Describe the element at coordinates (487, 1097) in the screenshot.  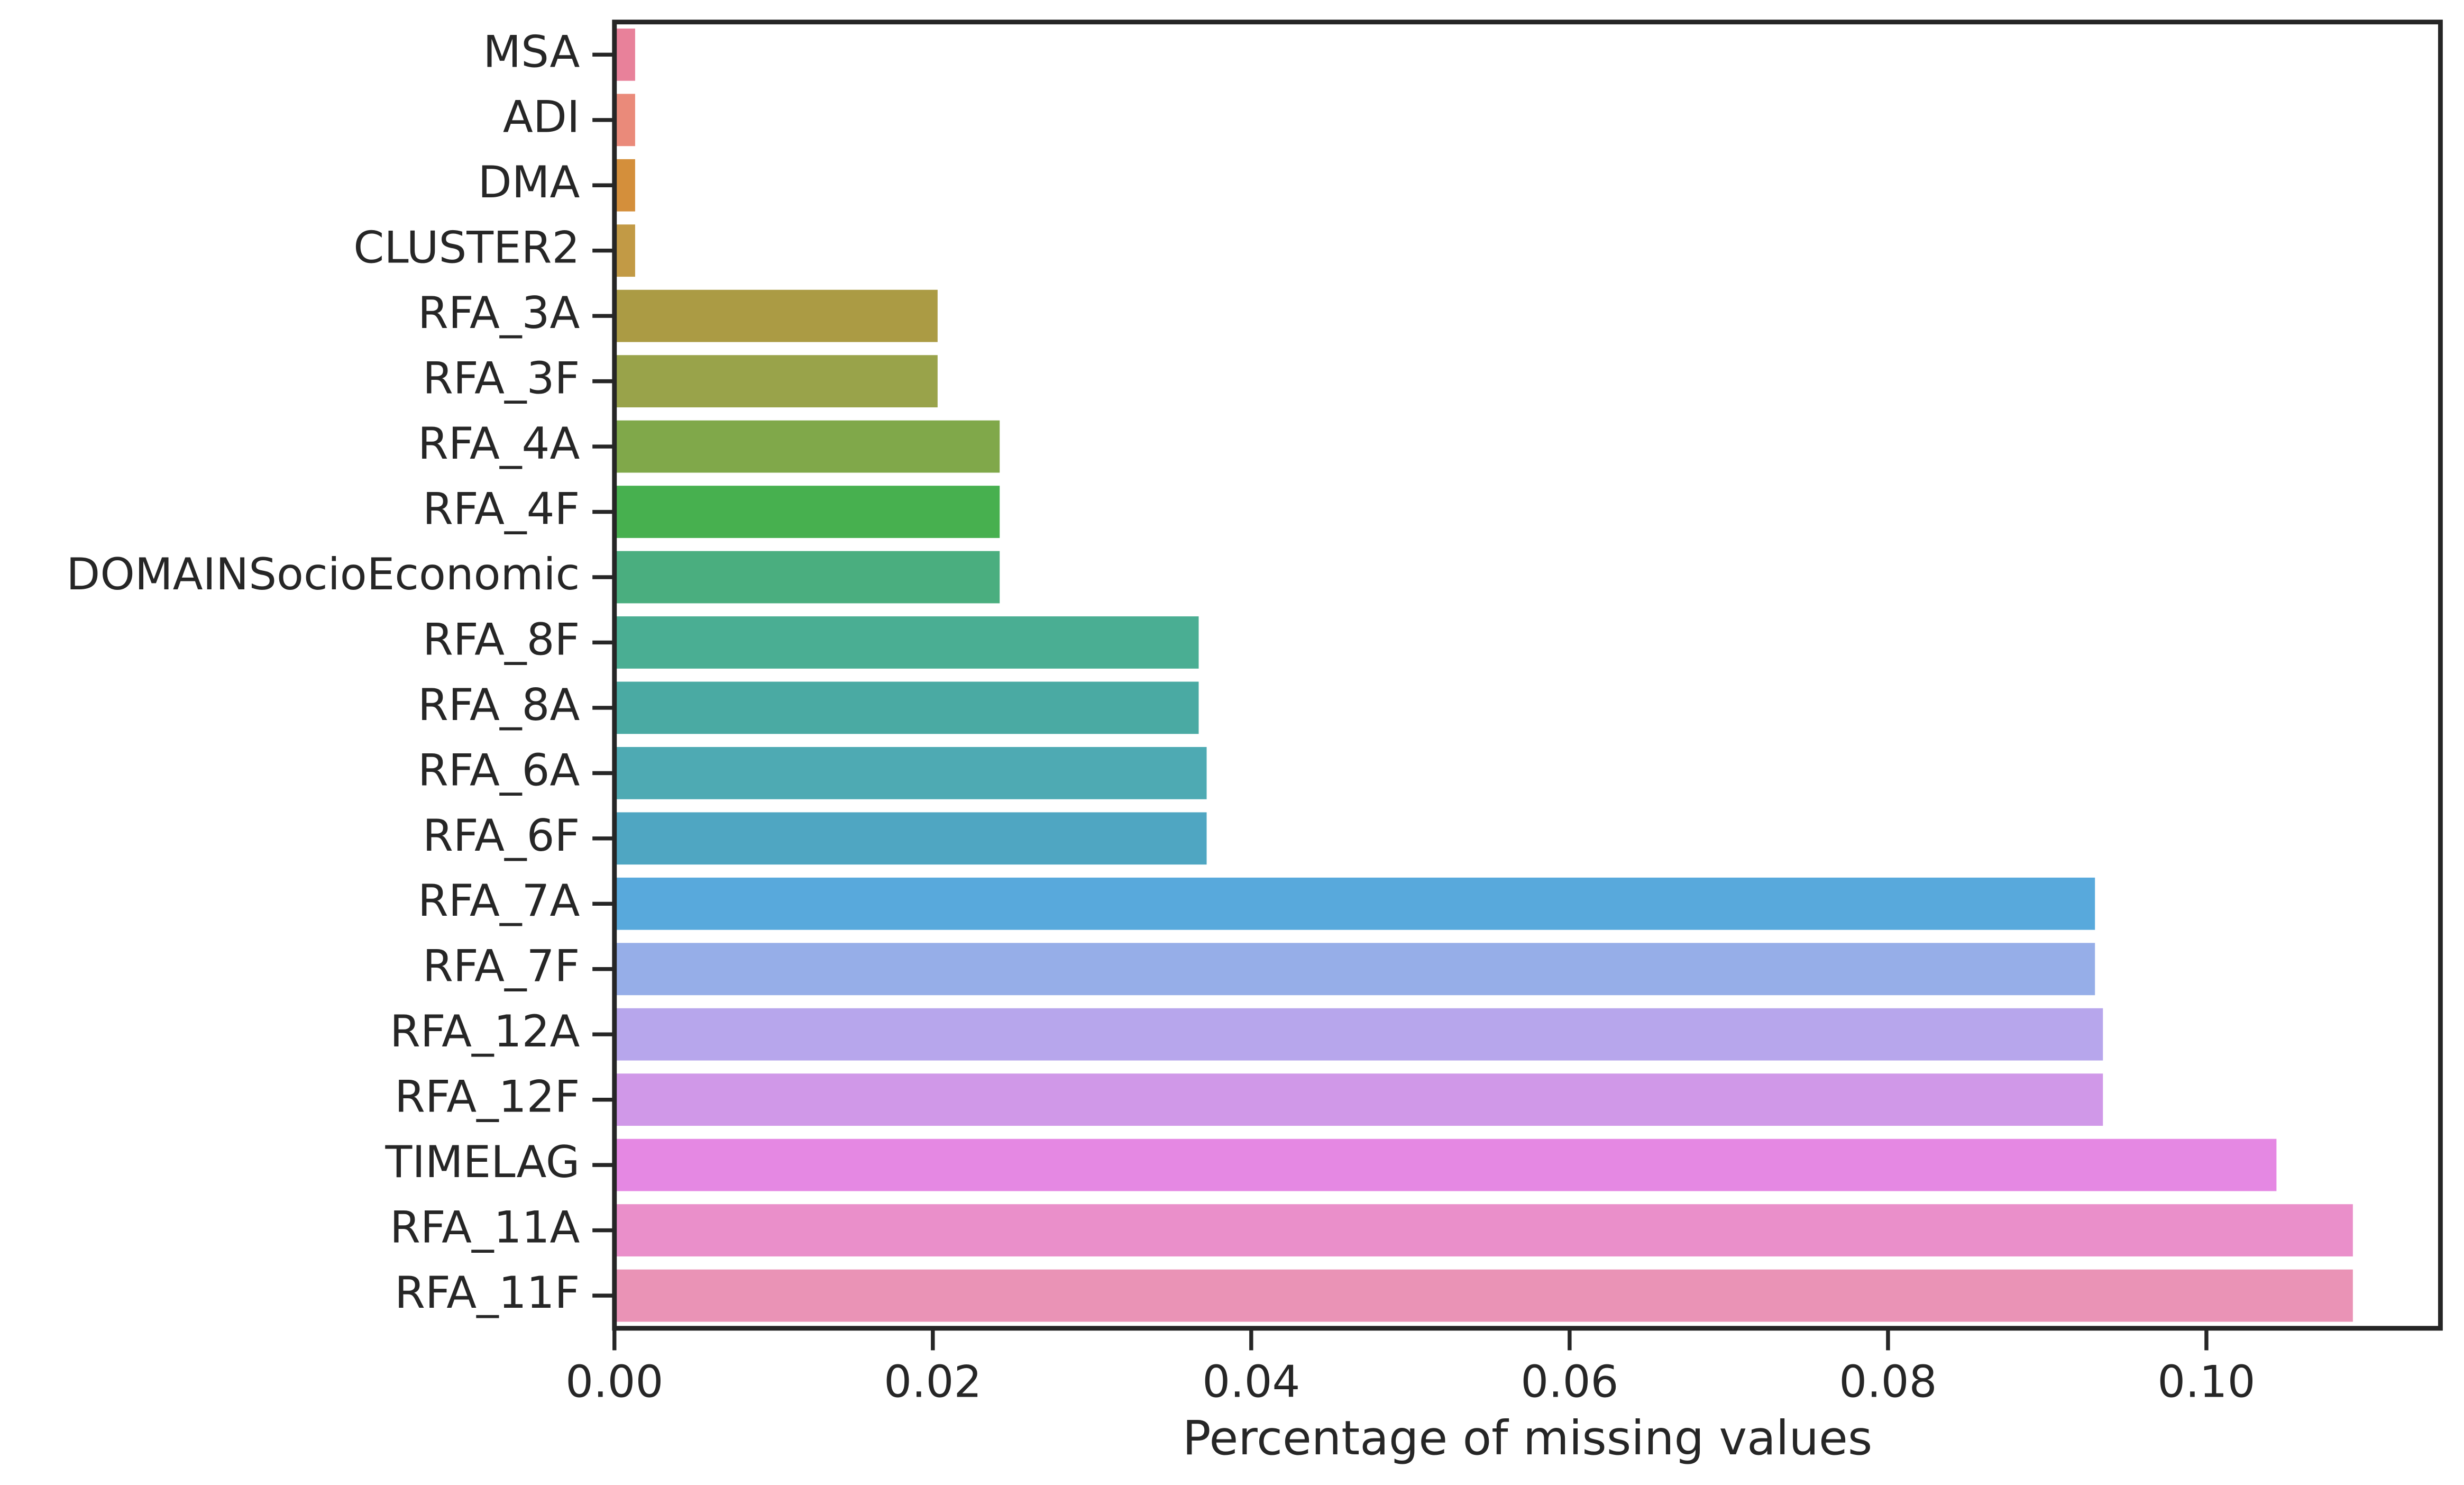
I see `y-tick-label: RFA_12F` at that location.